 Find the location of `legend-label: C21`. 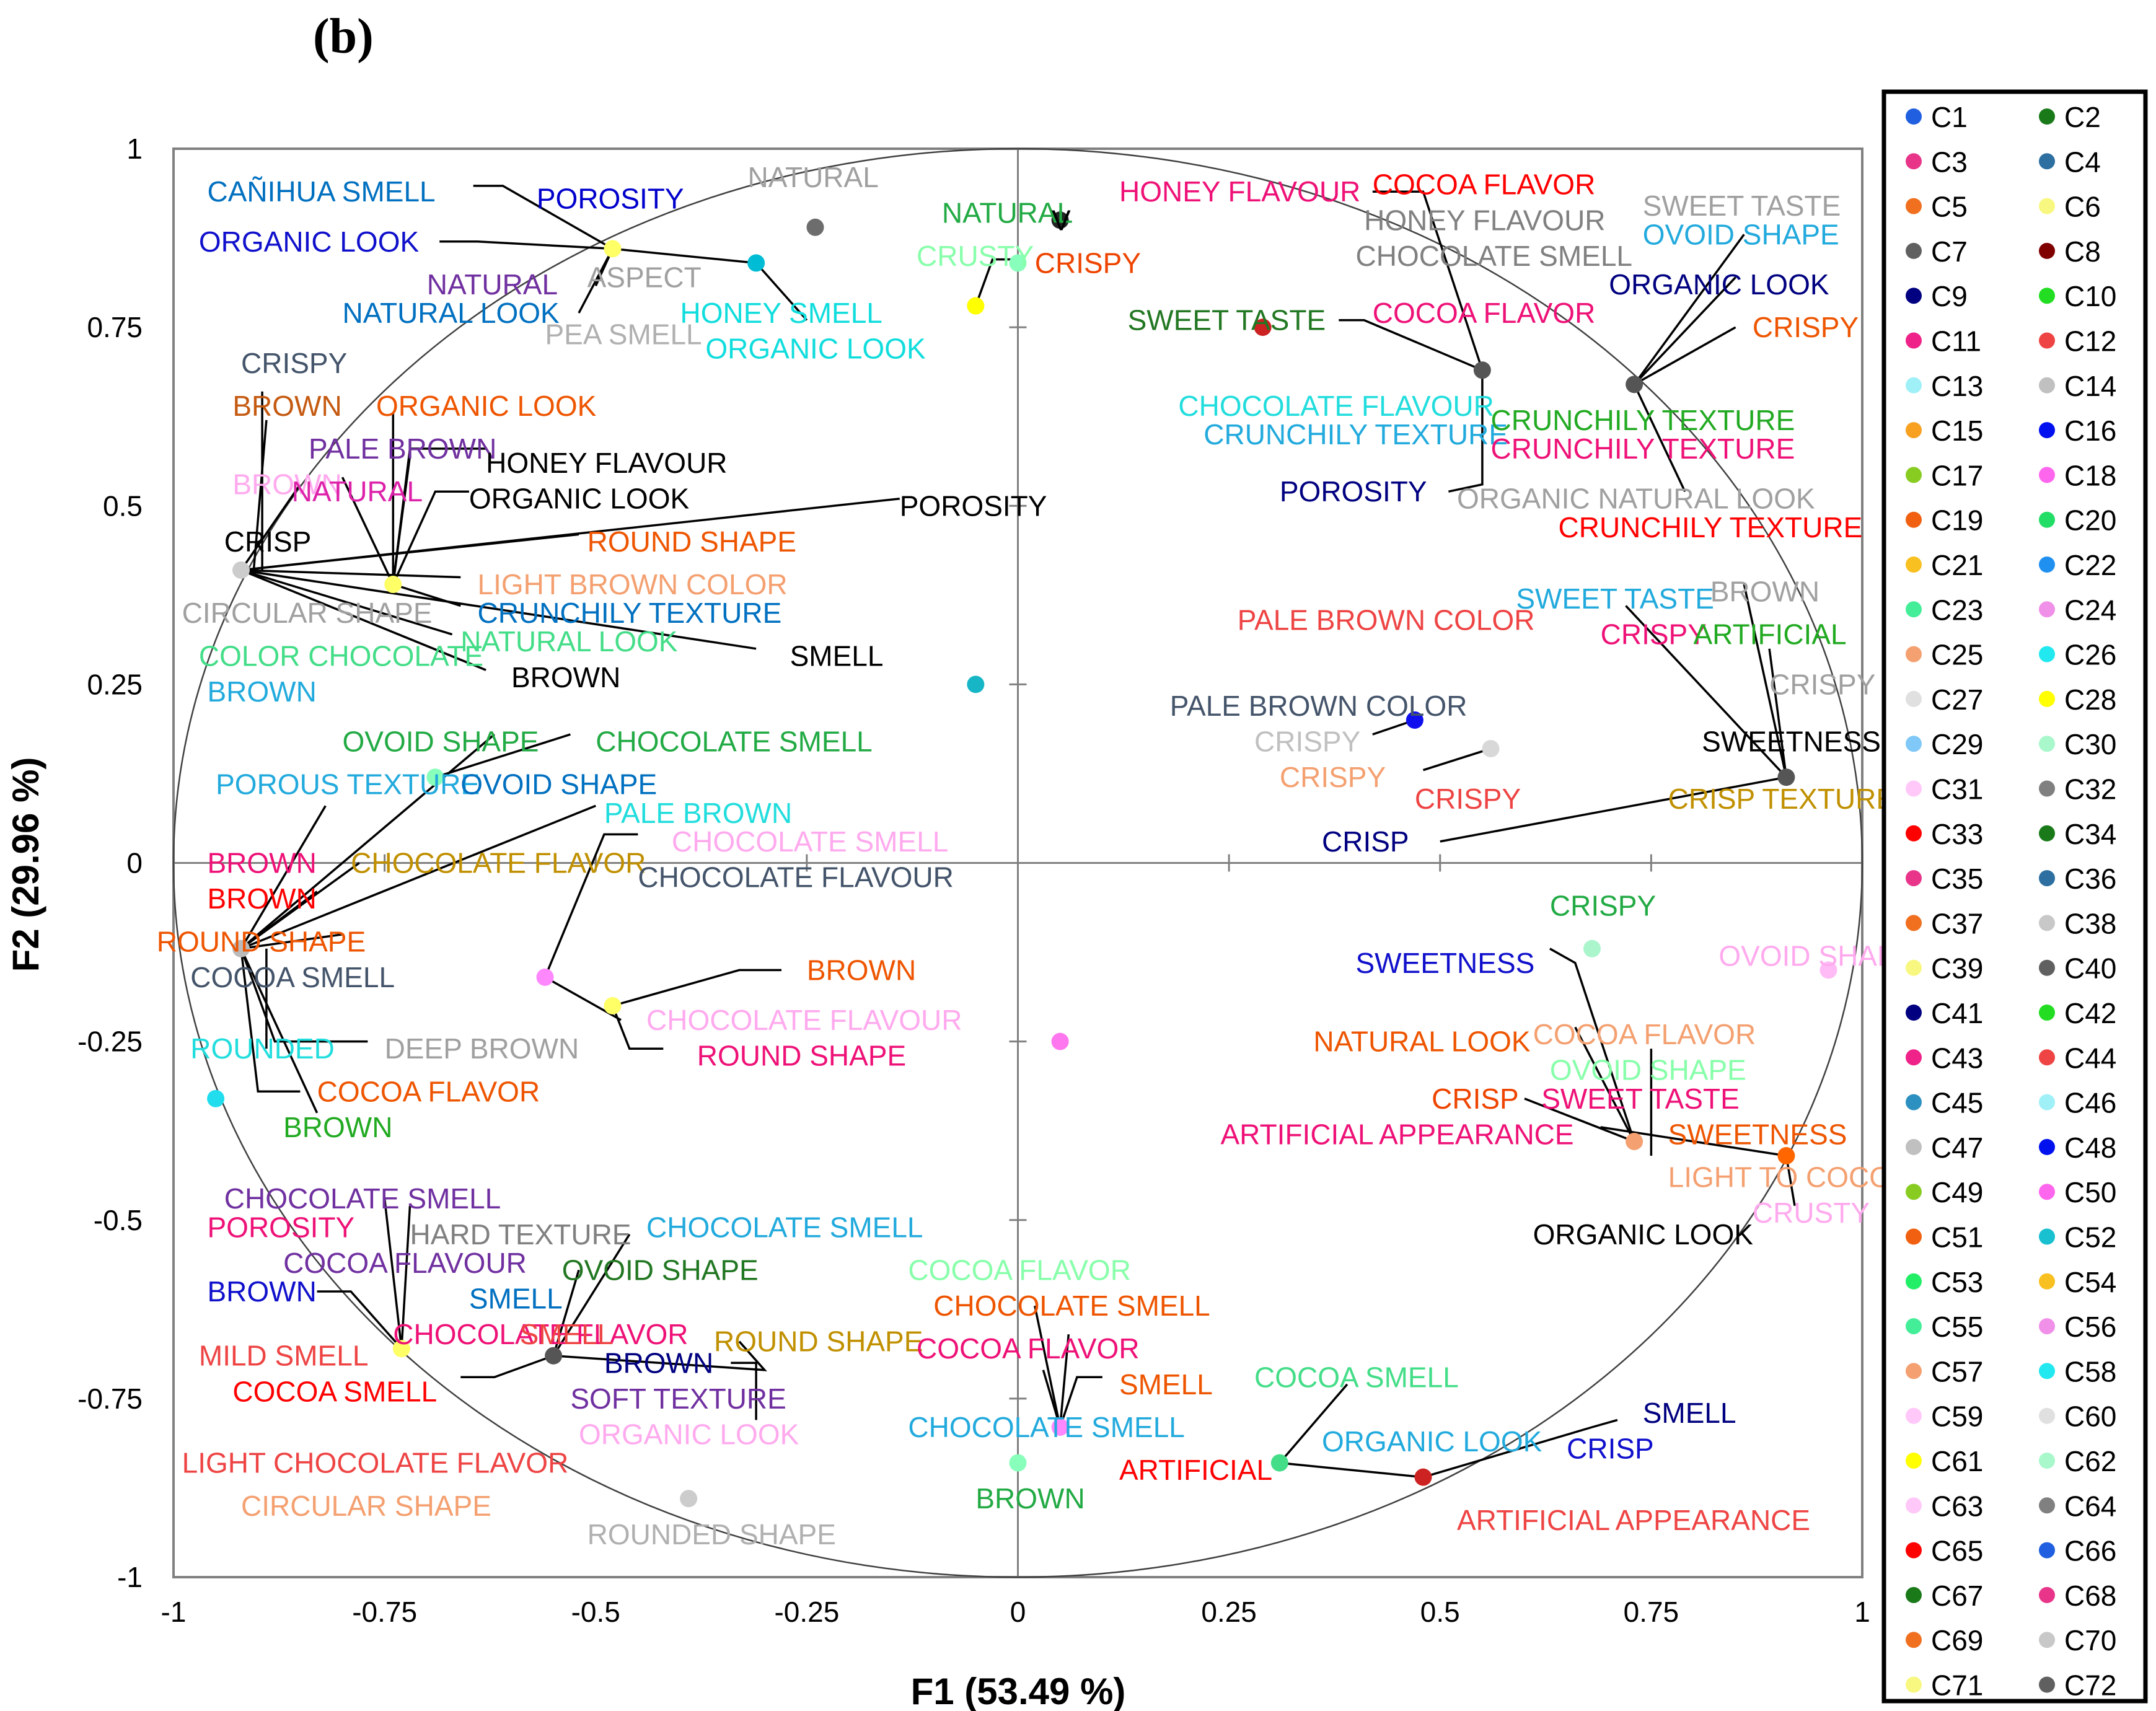

legend-label: C21 is located at coordinates (1957, 565).